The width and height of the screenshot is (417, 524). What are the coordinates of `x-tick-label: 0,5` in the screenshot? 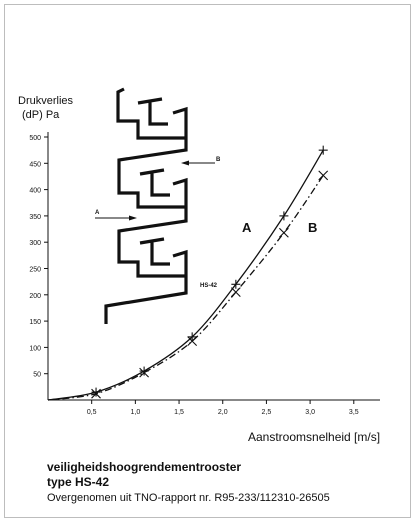 It's located at (92, 412).